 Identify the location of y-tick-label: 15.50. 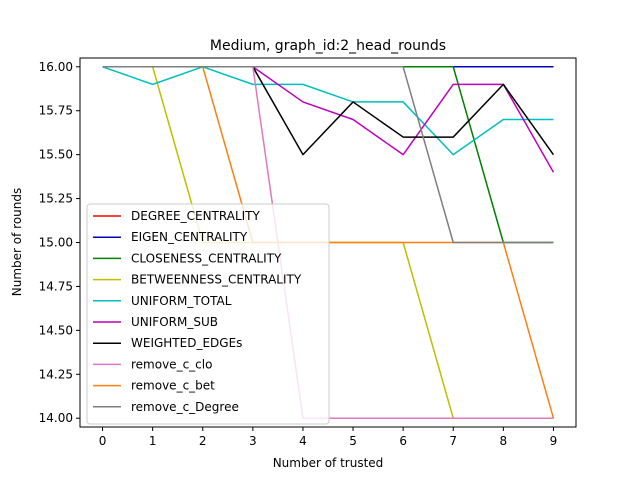
(56, 155).